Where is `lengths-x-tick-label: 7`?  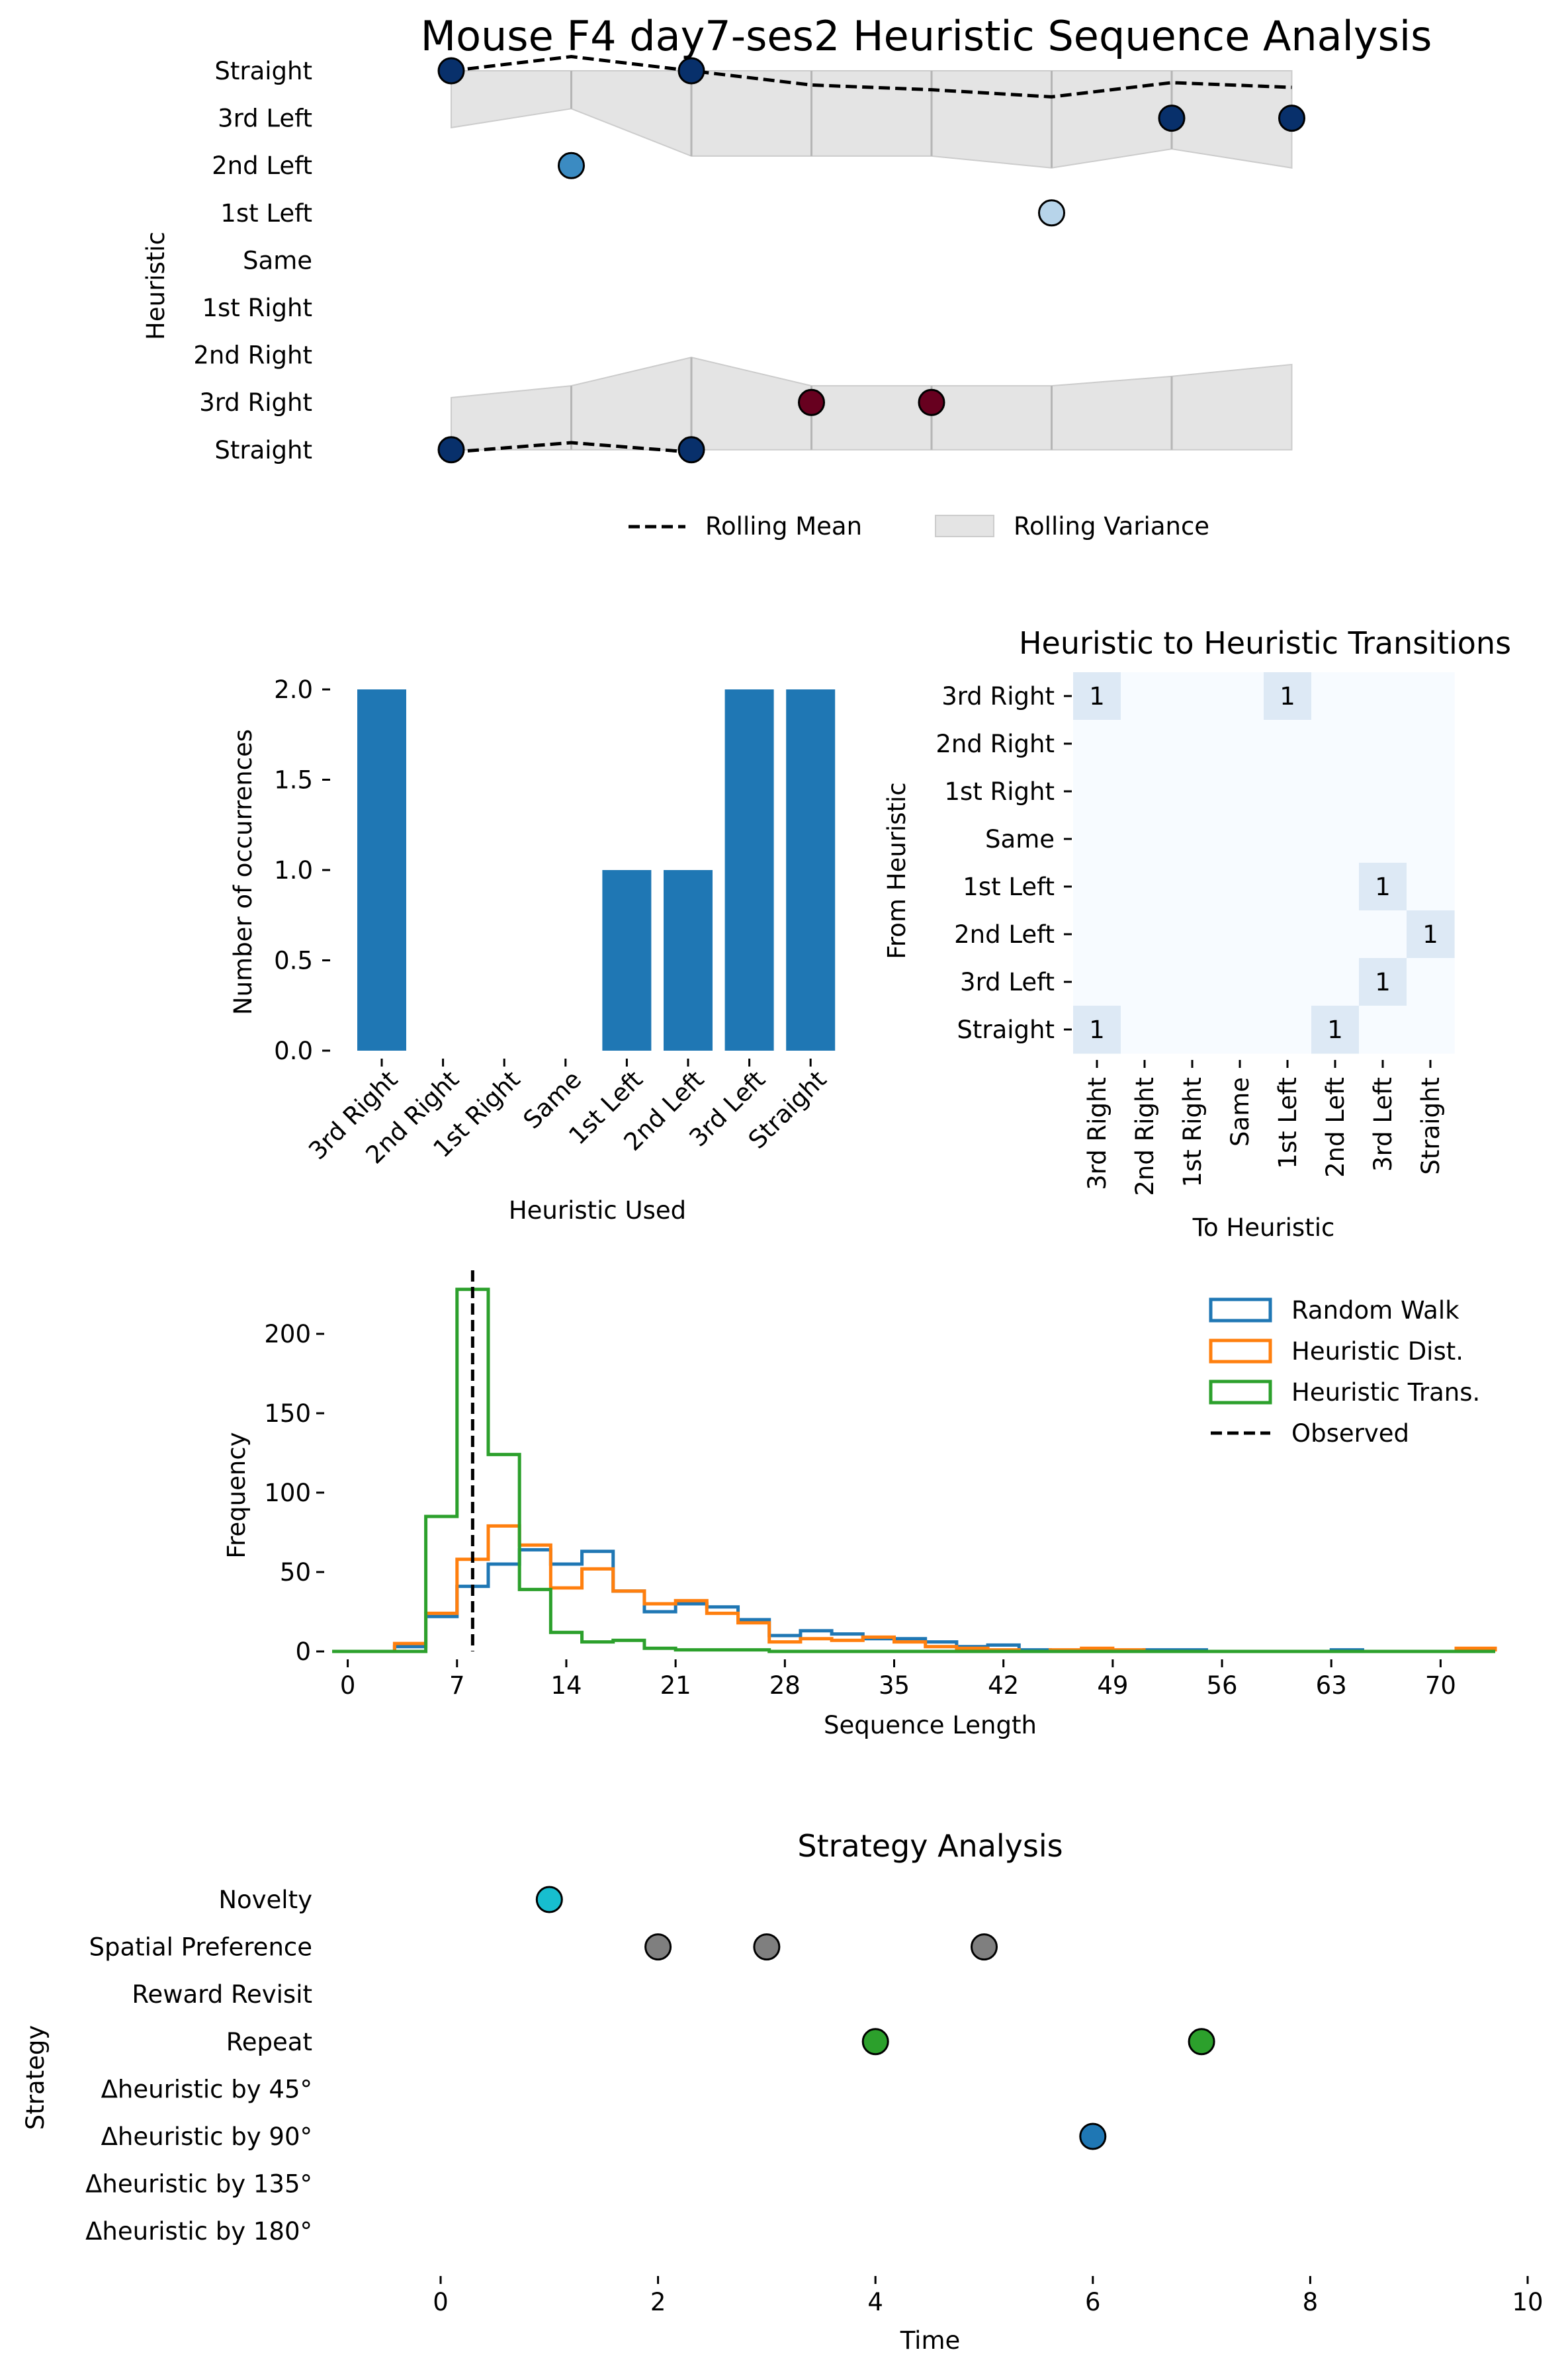
lengths-x-tick-label: 7 is located at coordinates (457, 1686).